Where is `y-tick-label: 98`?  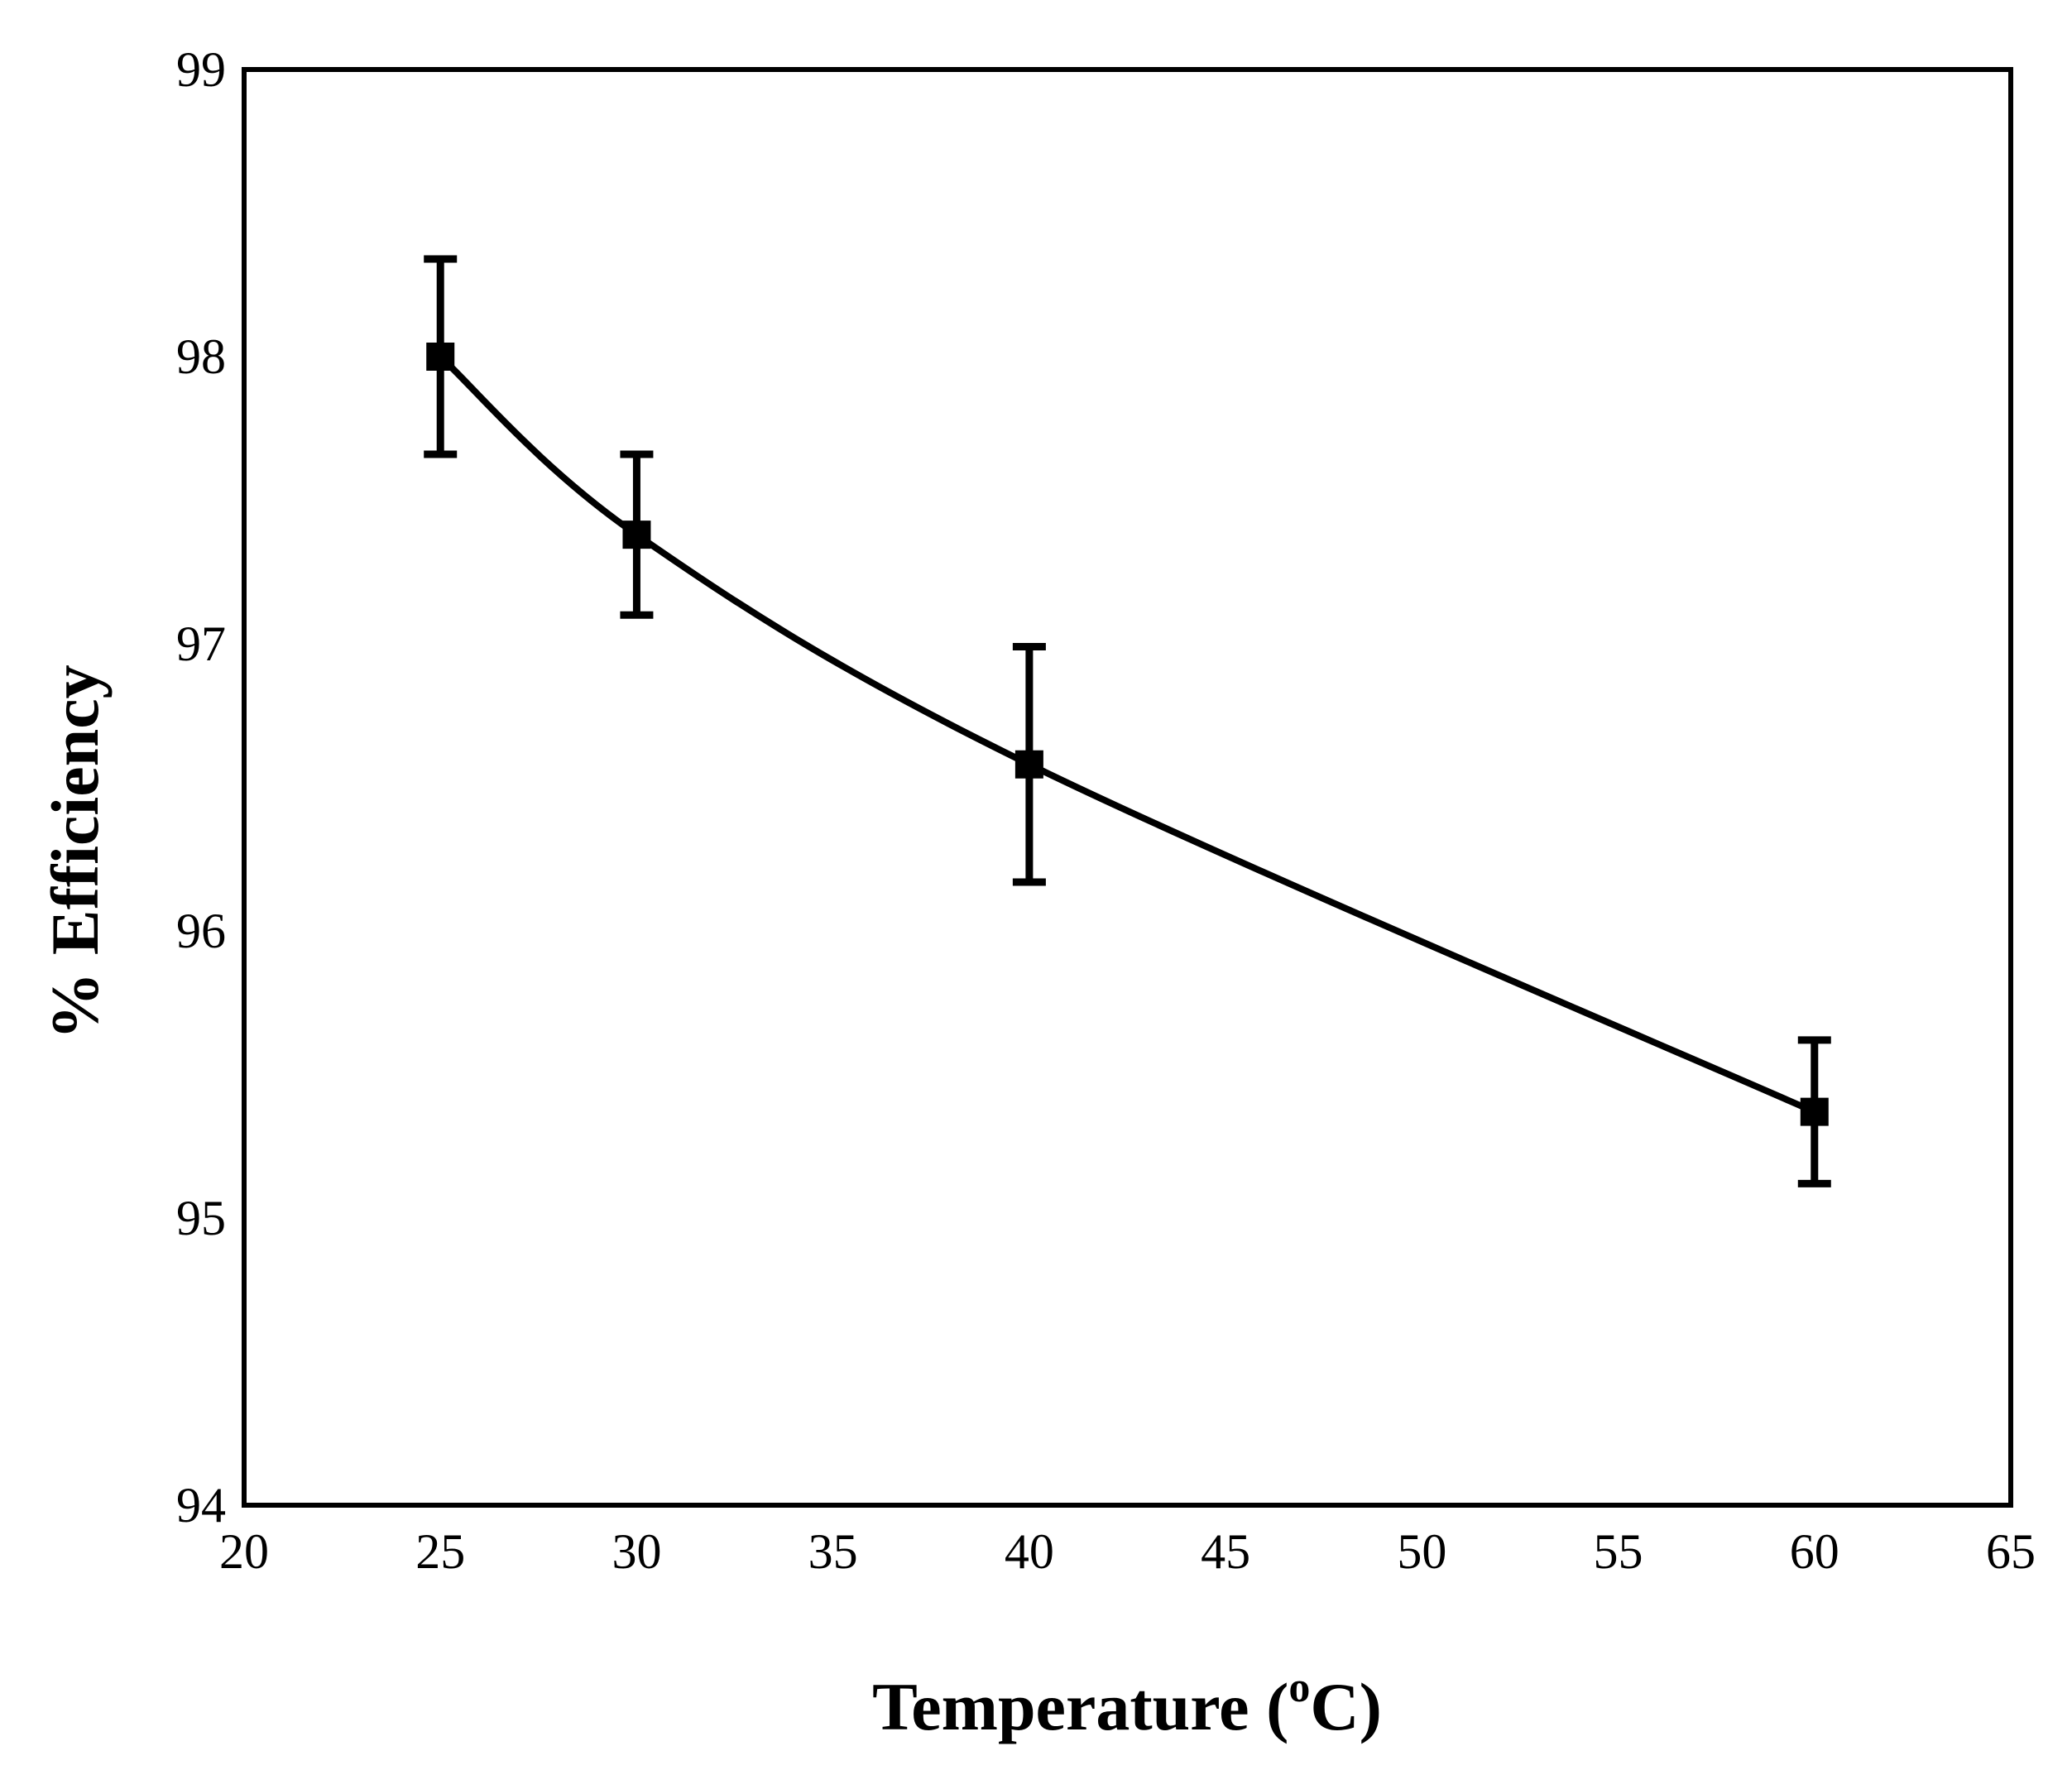
y-tick-label: 98 is located at coordinates (201, 356).